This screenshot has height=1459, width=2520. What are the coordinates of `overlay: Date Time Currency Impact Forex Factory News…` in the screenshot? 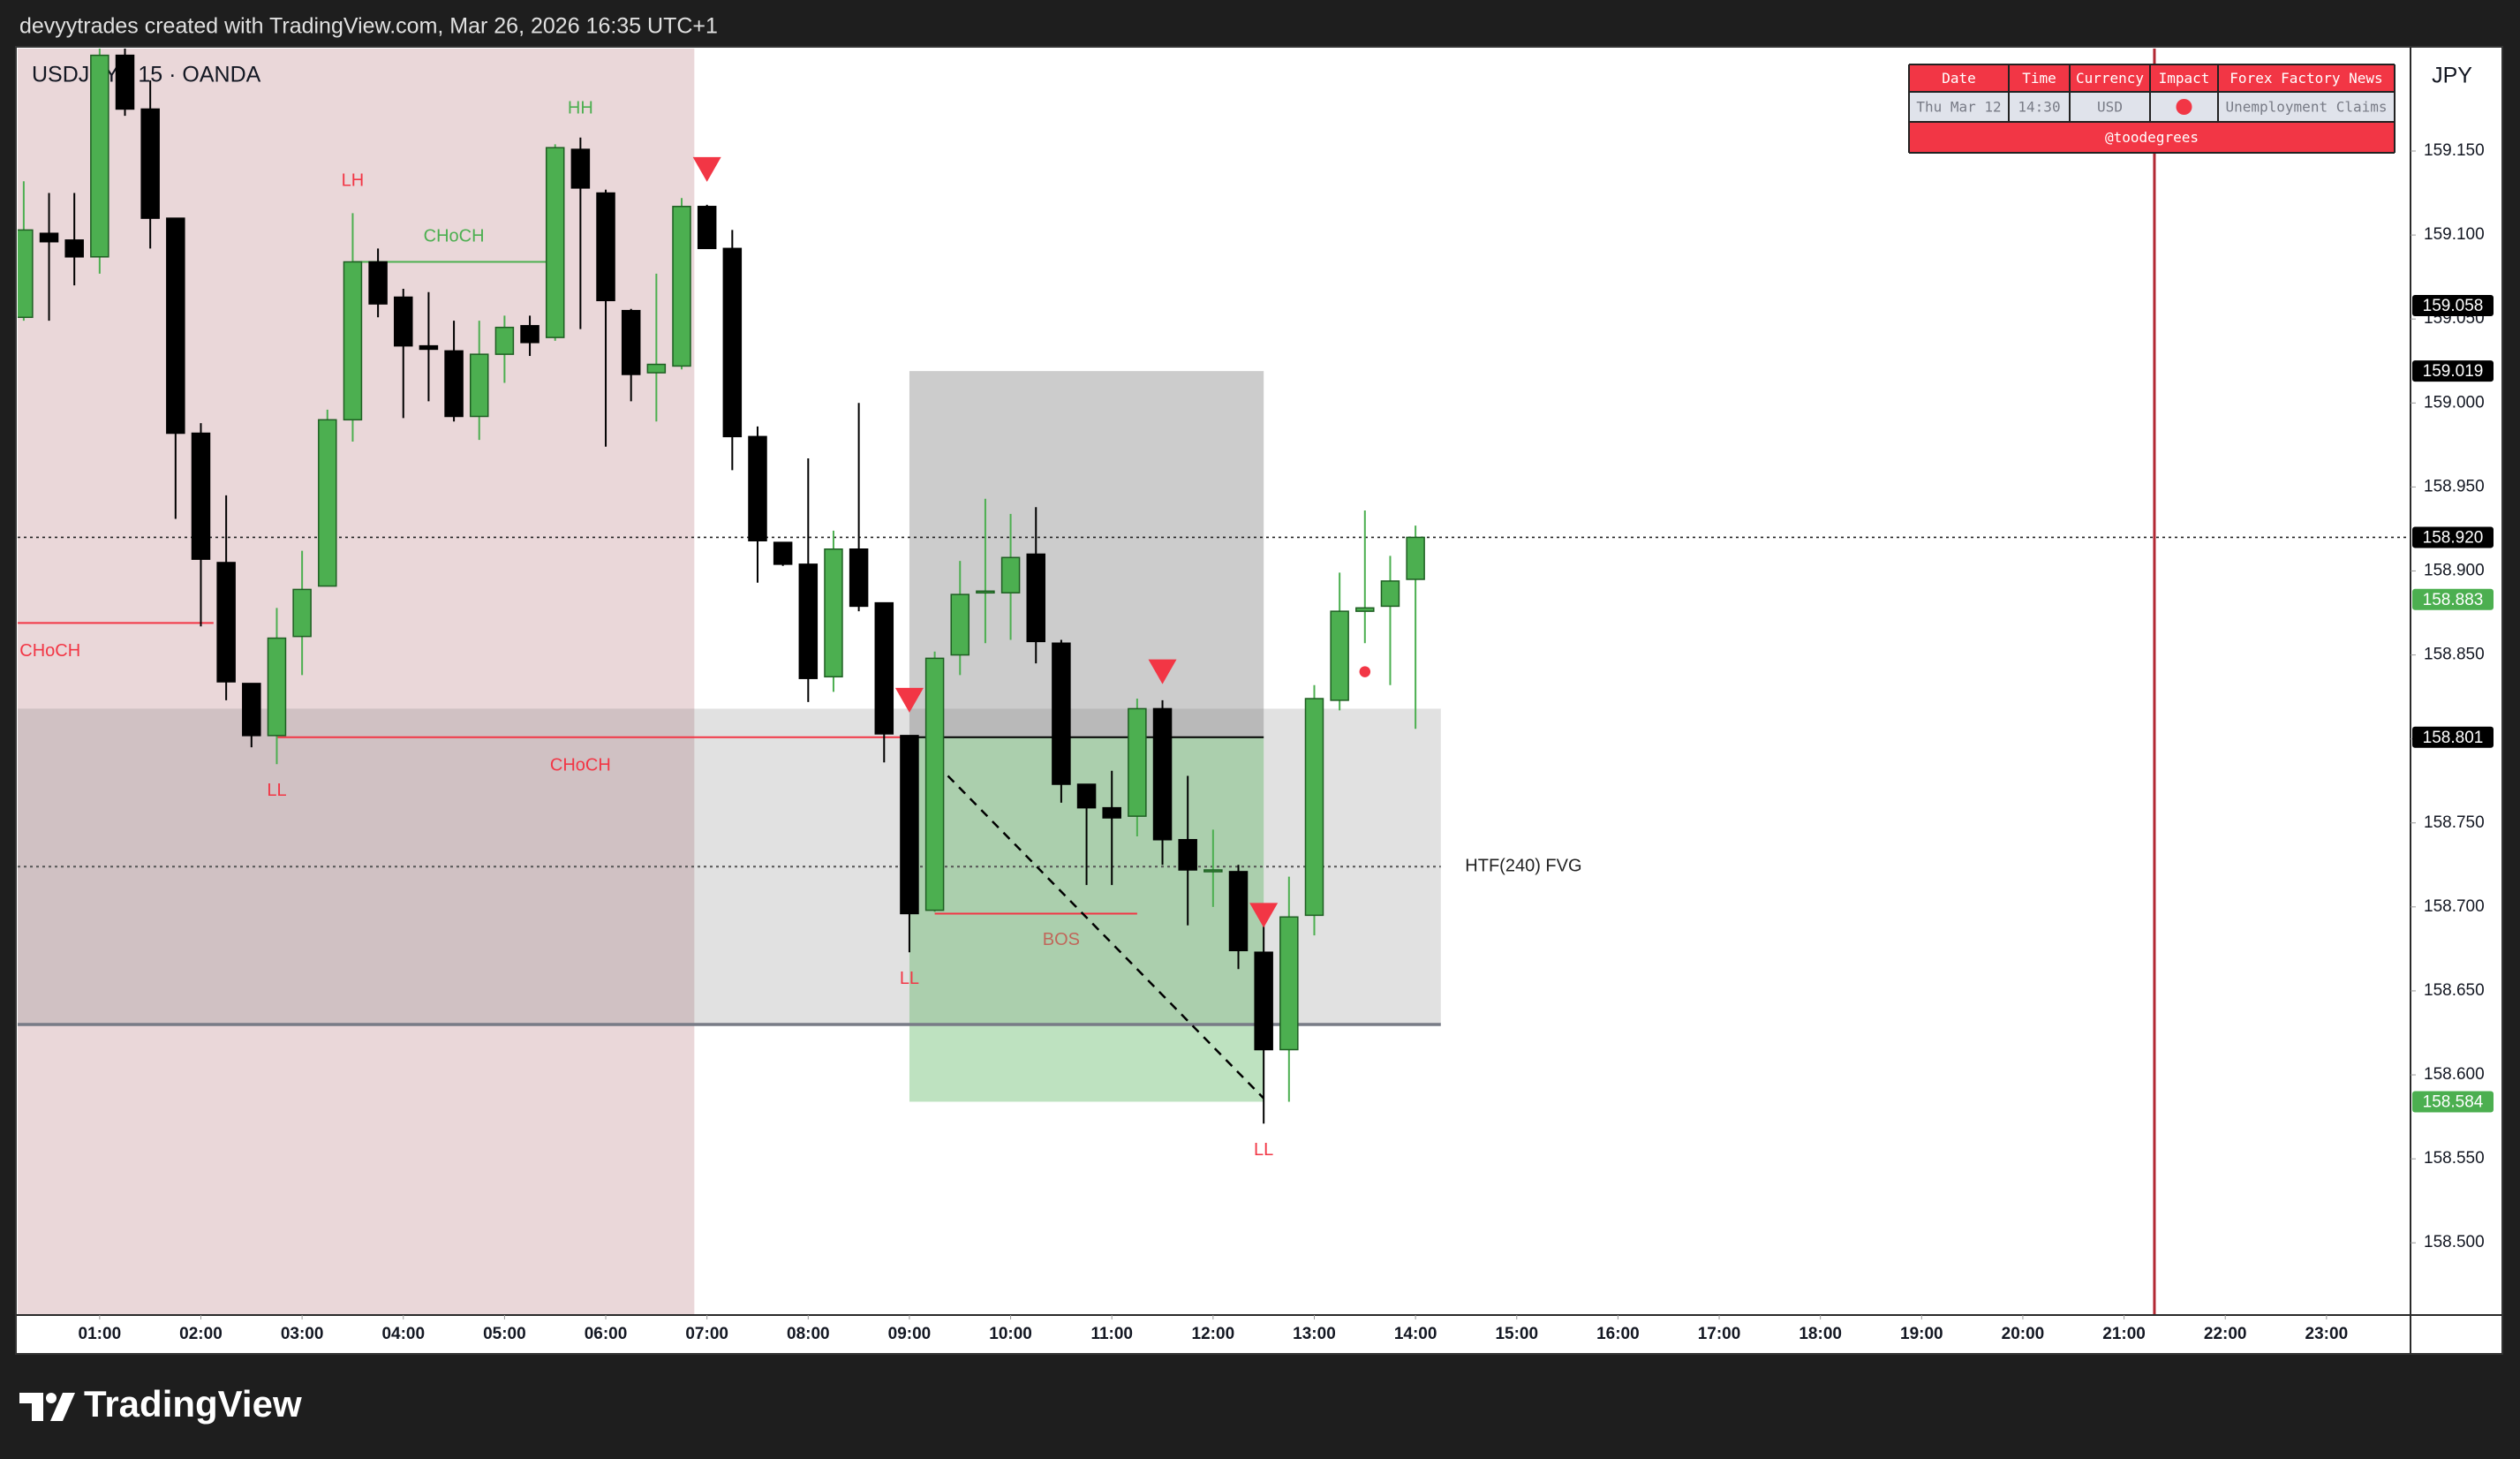 It's located at (2152, 109).